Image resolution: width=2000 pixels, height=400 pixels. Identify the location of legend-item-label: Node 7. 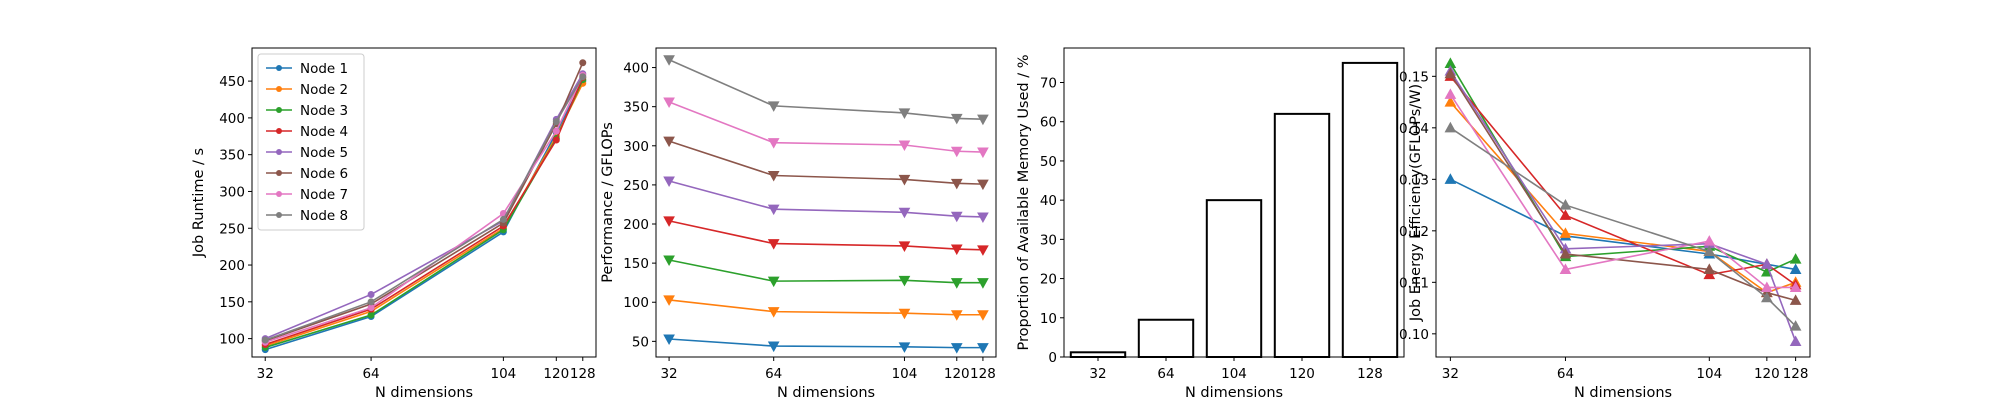
(324, 195).